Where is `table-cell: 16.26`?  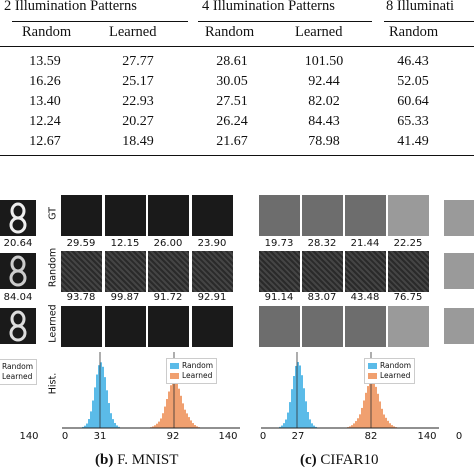
table-cell: 16.26 is located at coordinates (45, 81).